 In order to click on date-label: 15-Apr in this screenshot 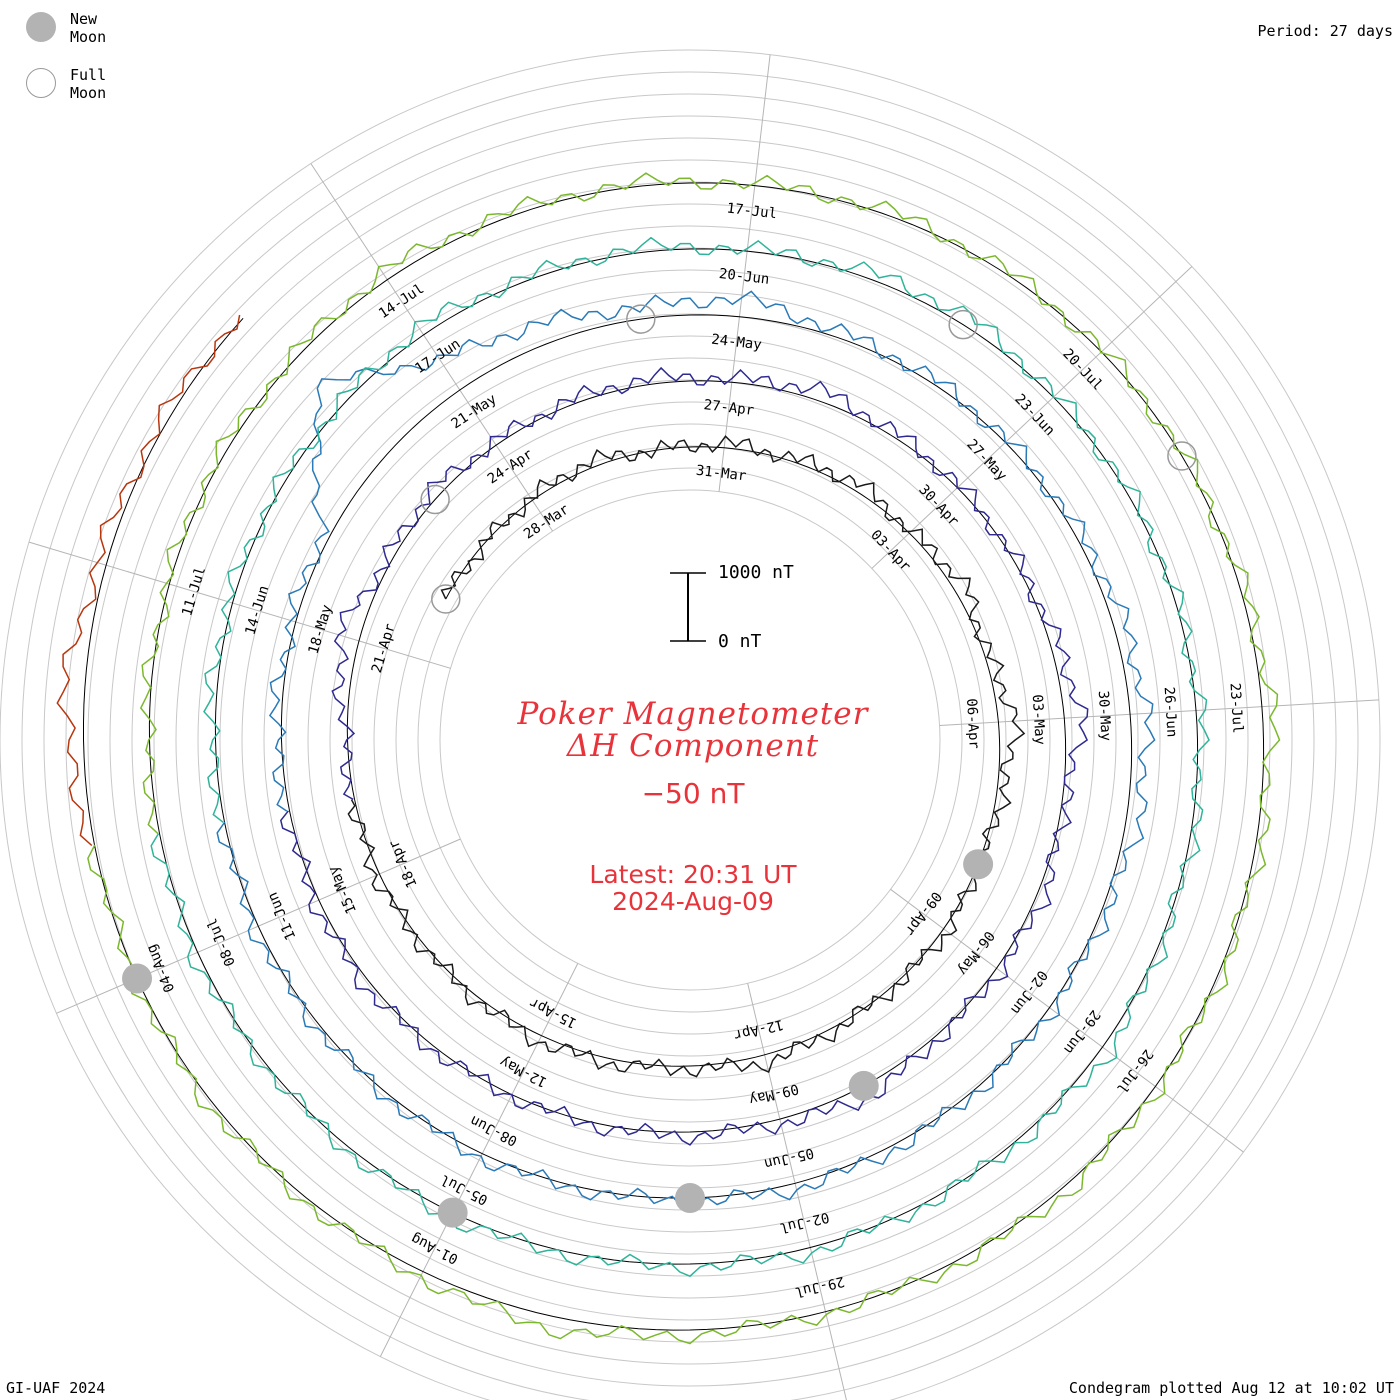, I will do `click(553, 1012)`.